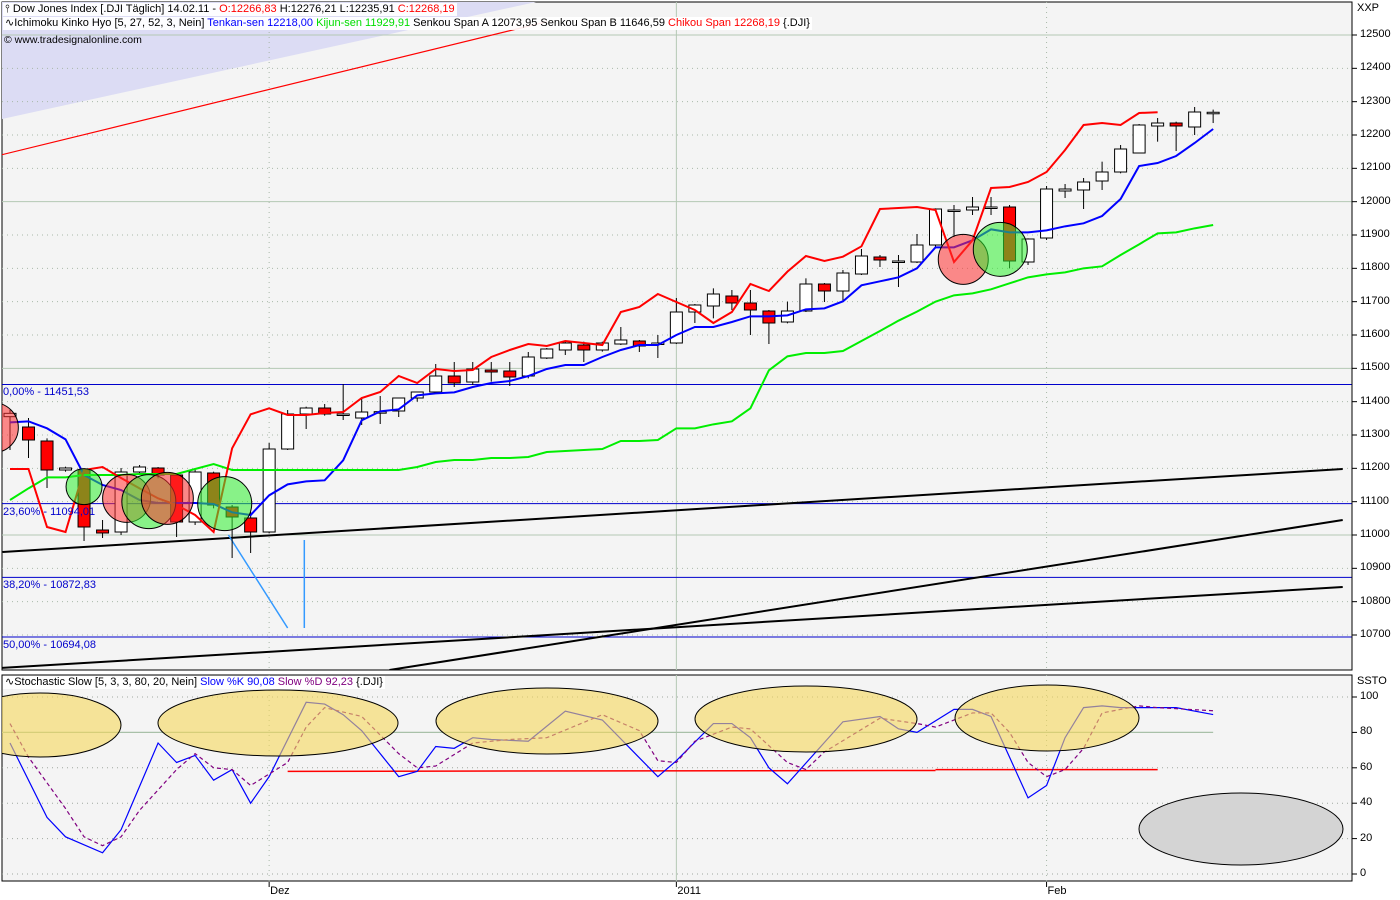 Image resolution: width=1400 pixels, height=900 pixels. Describe the element at coordinates (49, 585) in the screenshot. I see `fib-label: 38,20% - 10872,83` at that location.